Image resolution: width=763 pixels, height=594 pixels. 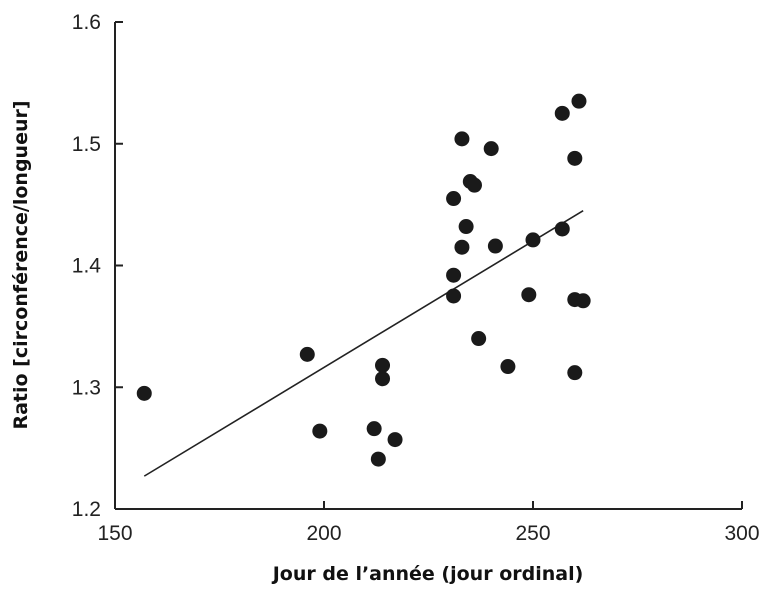 I want to click on y-ticks: 1.2 1.3 1.4 1.5 1.6, so click(x=97, y=266).